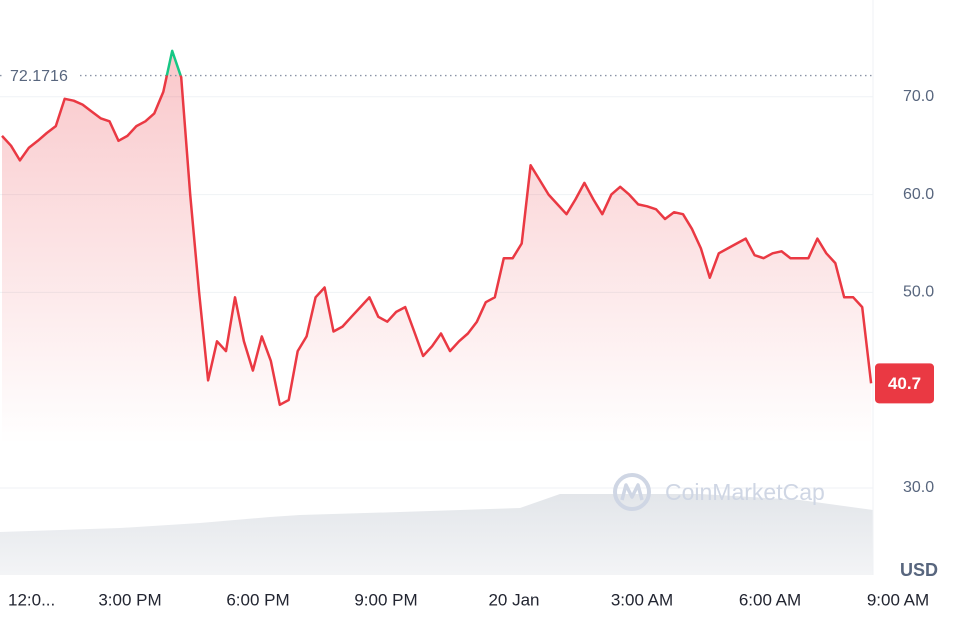  Describe the element at coordinates (385, 599) in the screenshot. I see `x-tick-label: 9:00 PM` at that location.